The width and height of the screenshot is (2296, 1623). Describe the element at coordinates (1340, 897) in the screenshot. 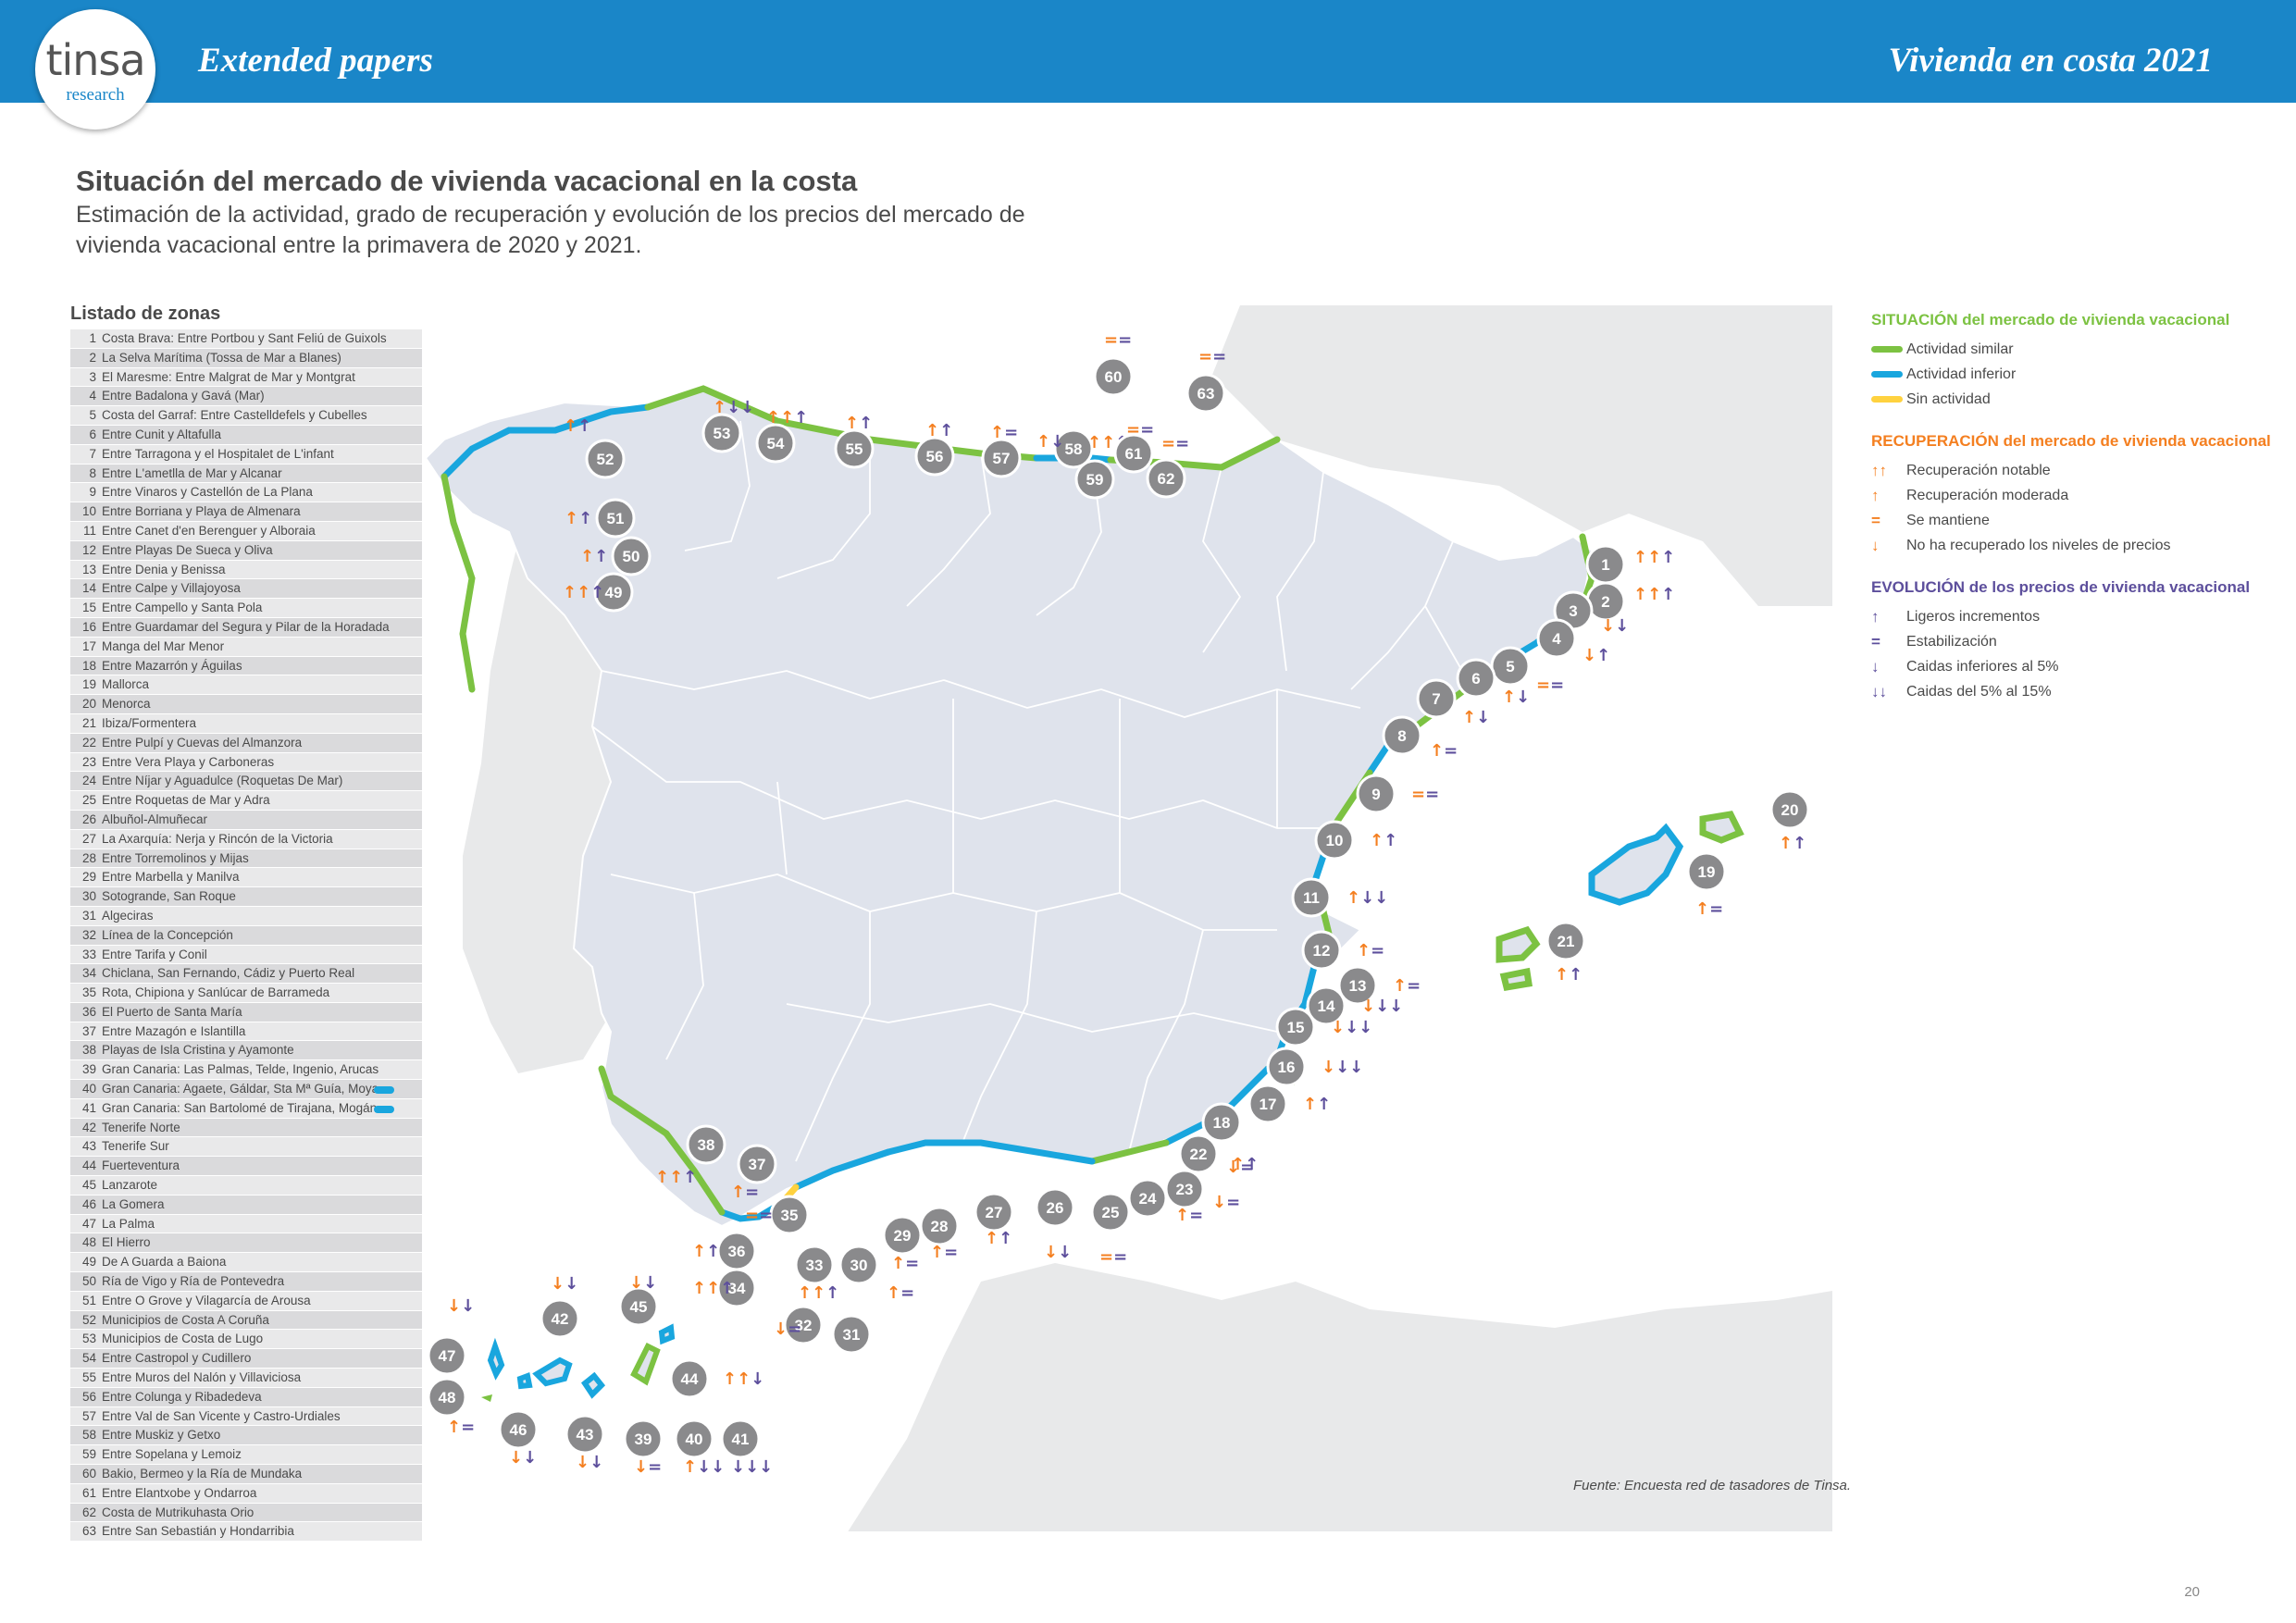

I see `zone-marker: 11 ↑↓↓` at that location.